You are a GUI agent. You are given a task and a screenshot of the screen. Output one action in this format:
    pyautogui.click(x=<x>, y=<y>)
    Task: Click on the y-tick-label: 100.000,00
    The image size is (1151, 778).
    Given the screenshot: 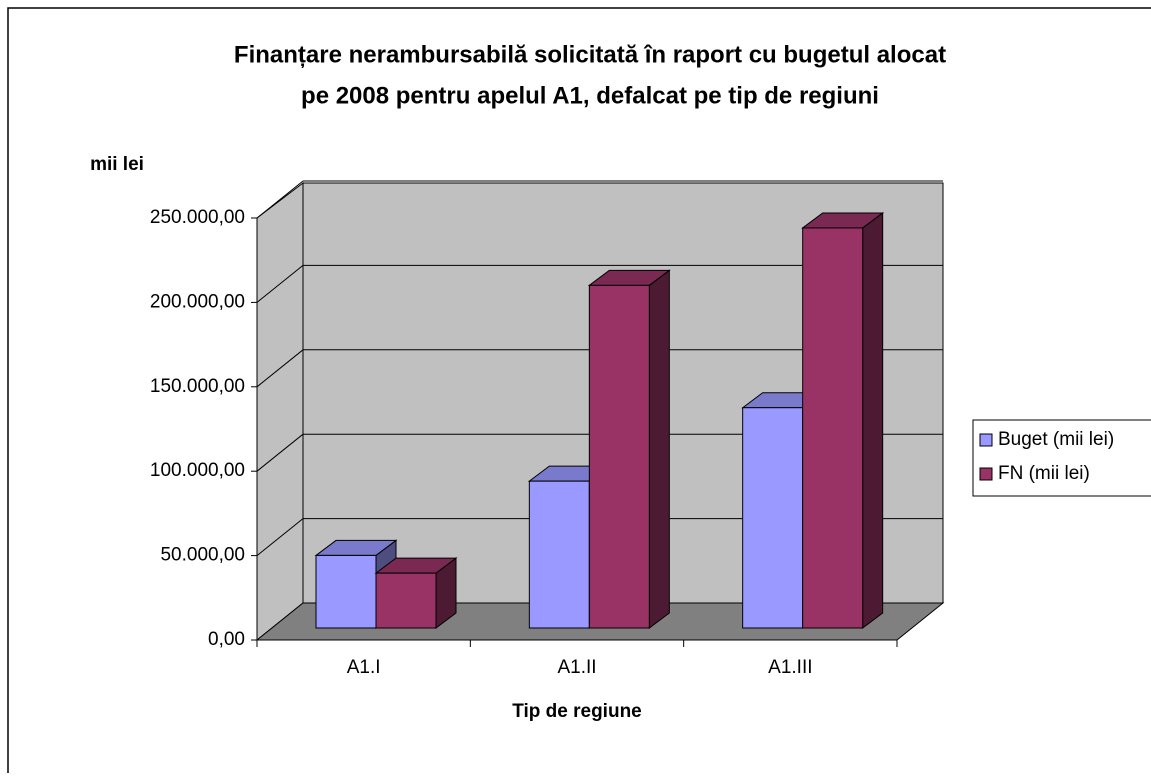 What is the action you would take?
    pyautogui.click(x=197, y=470)
    